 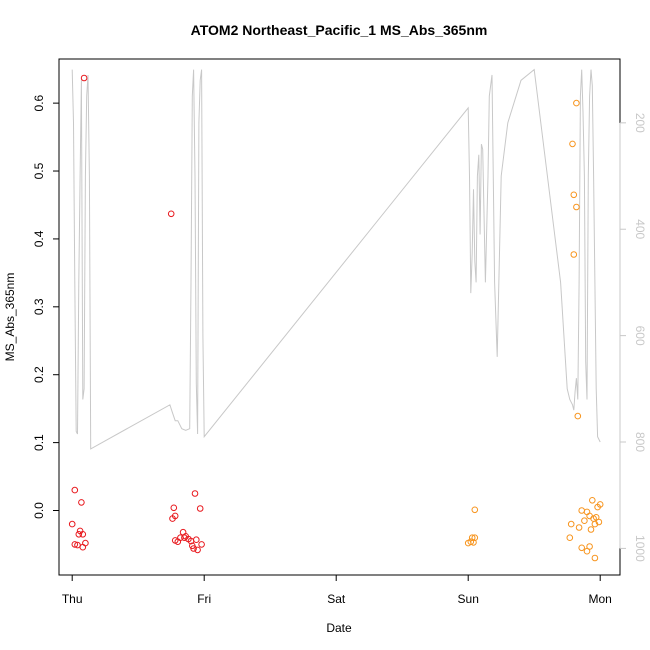 What do you see at coordinates (336, 599) in the screenshot?
I see `x-tick-label: Sat` at bounding box center [336, 599].